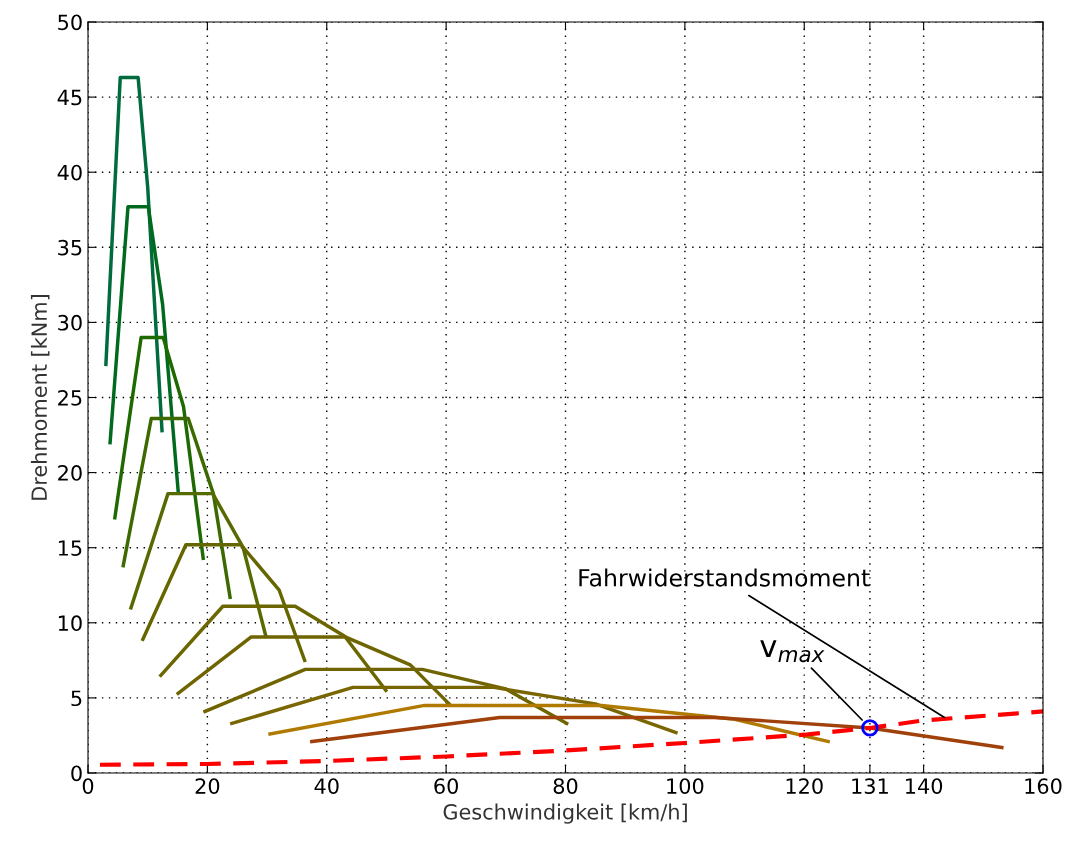 This screenshot has height=846, width=1067. Describe the element at coordinates (207, 786) in the screenshot. I see `x-tick-label: 20` at that location.